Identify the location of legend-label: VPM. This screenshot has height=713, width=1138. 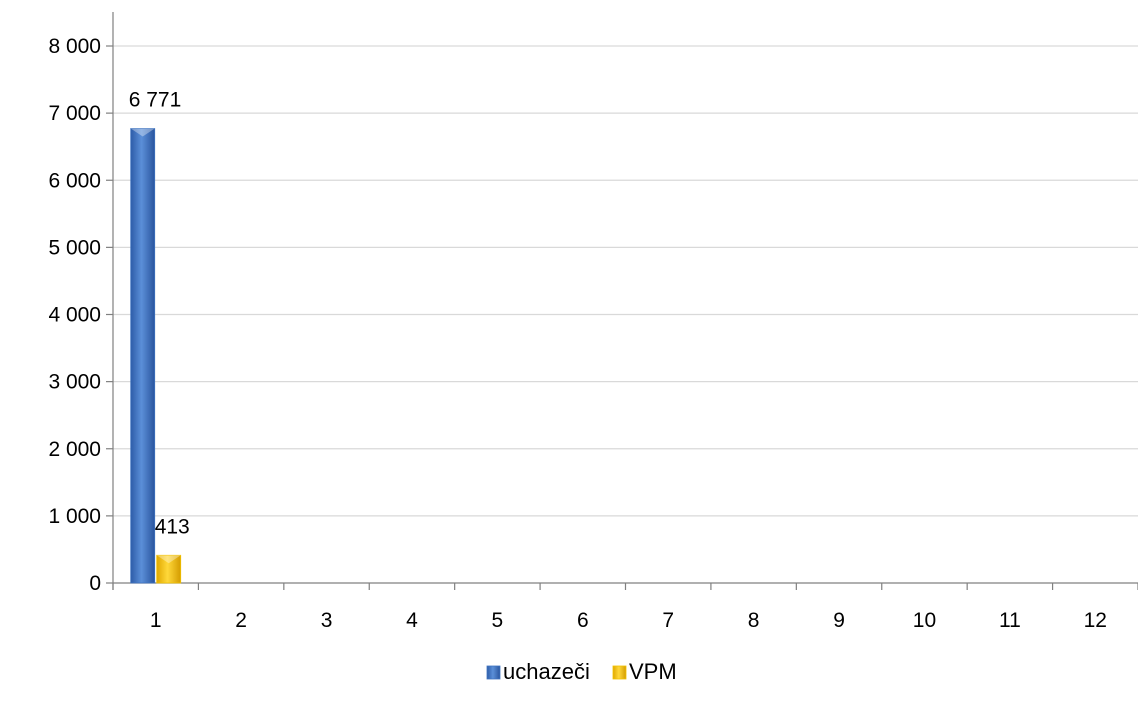
(653, 671).